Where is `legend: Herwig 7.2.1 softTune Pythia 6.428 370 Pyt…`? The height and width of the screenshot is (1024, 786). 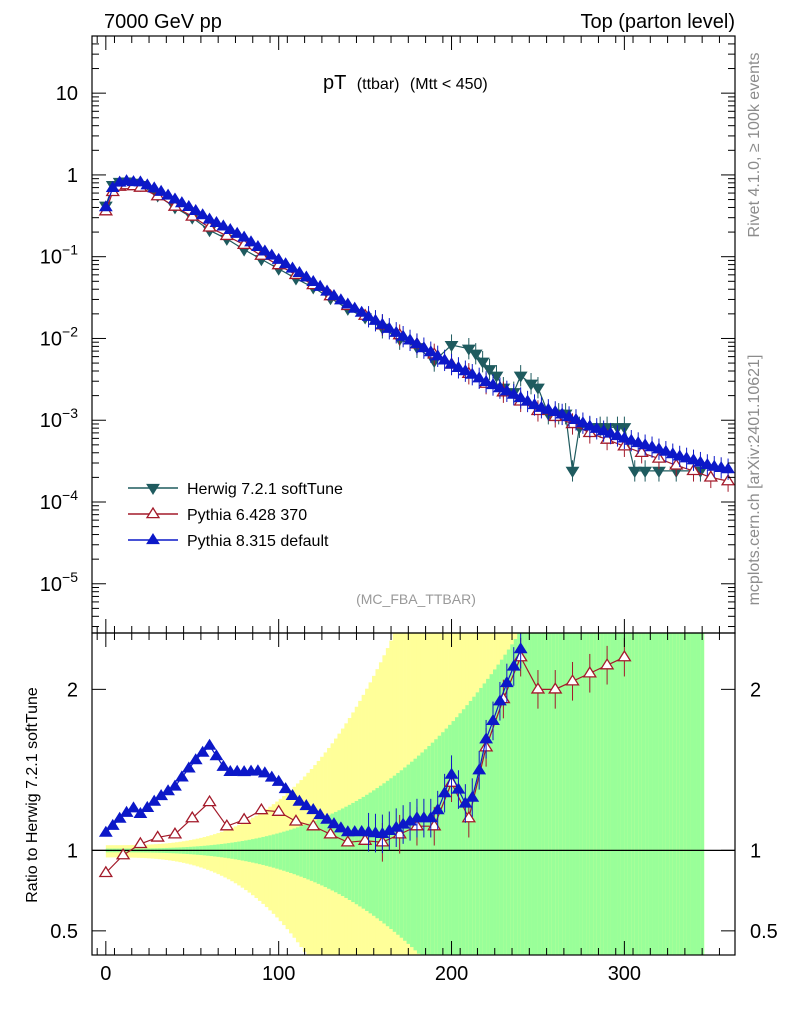
legend: Herwig 7.2.1 softTune Pythia 6.428 370 Pyt… is located at coordinates (235, 515).